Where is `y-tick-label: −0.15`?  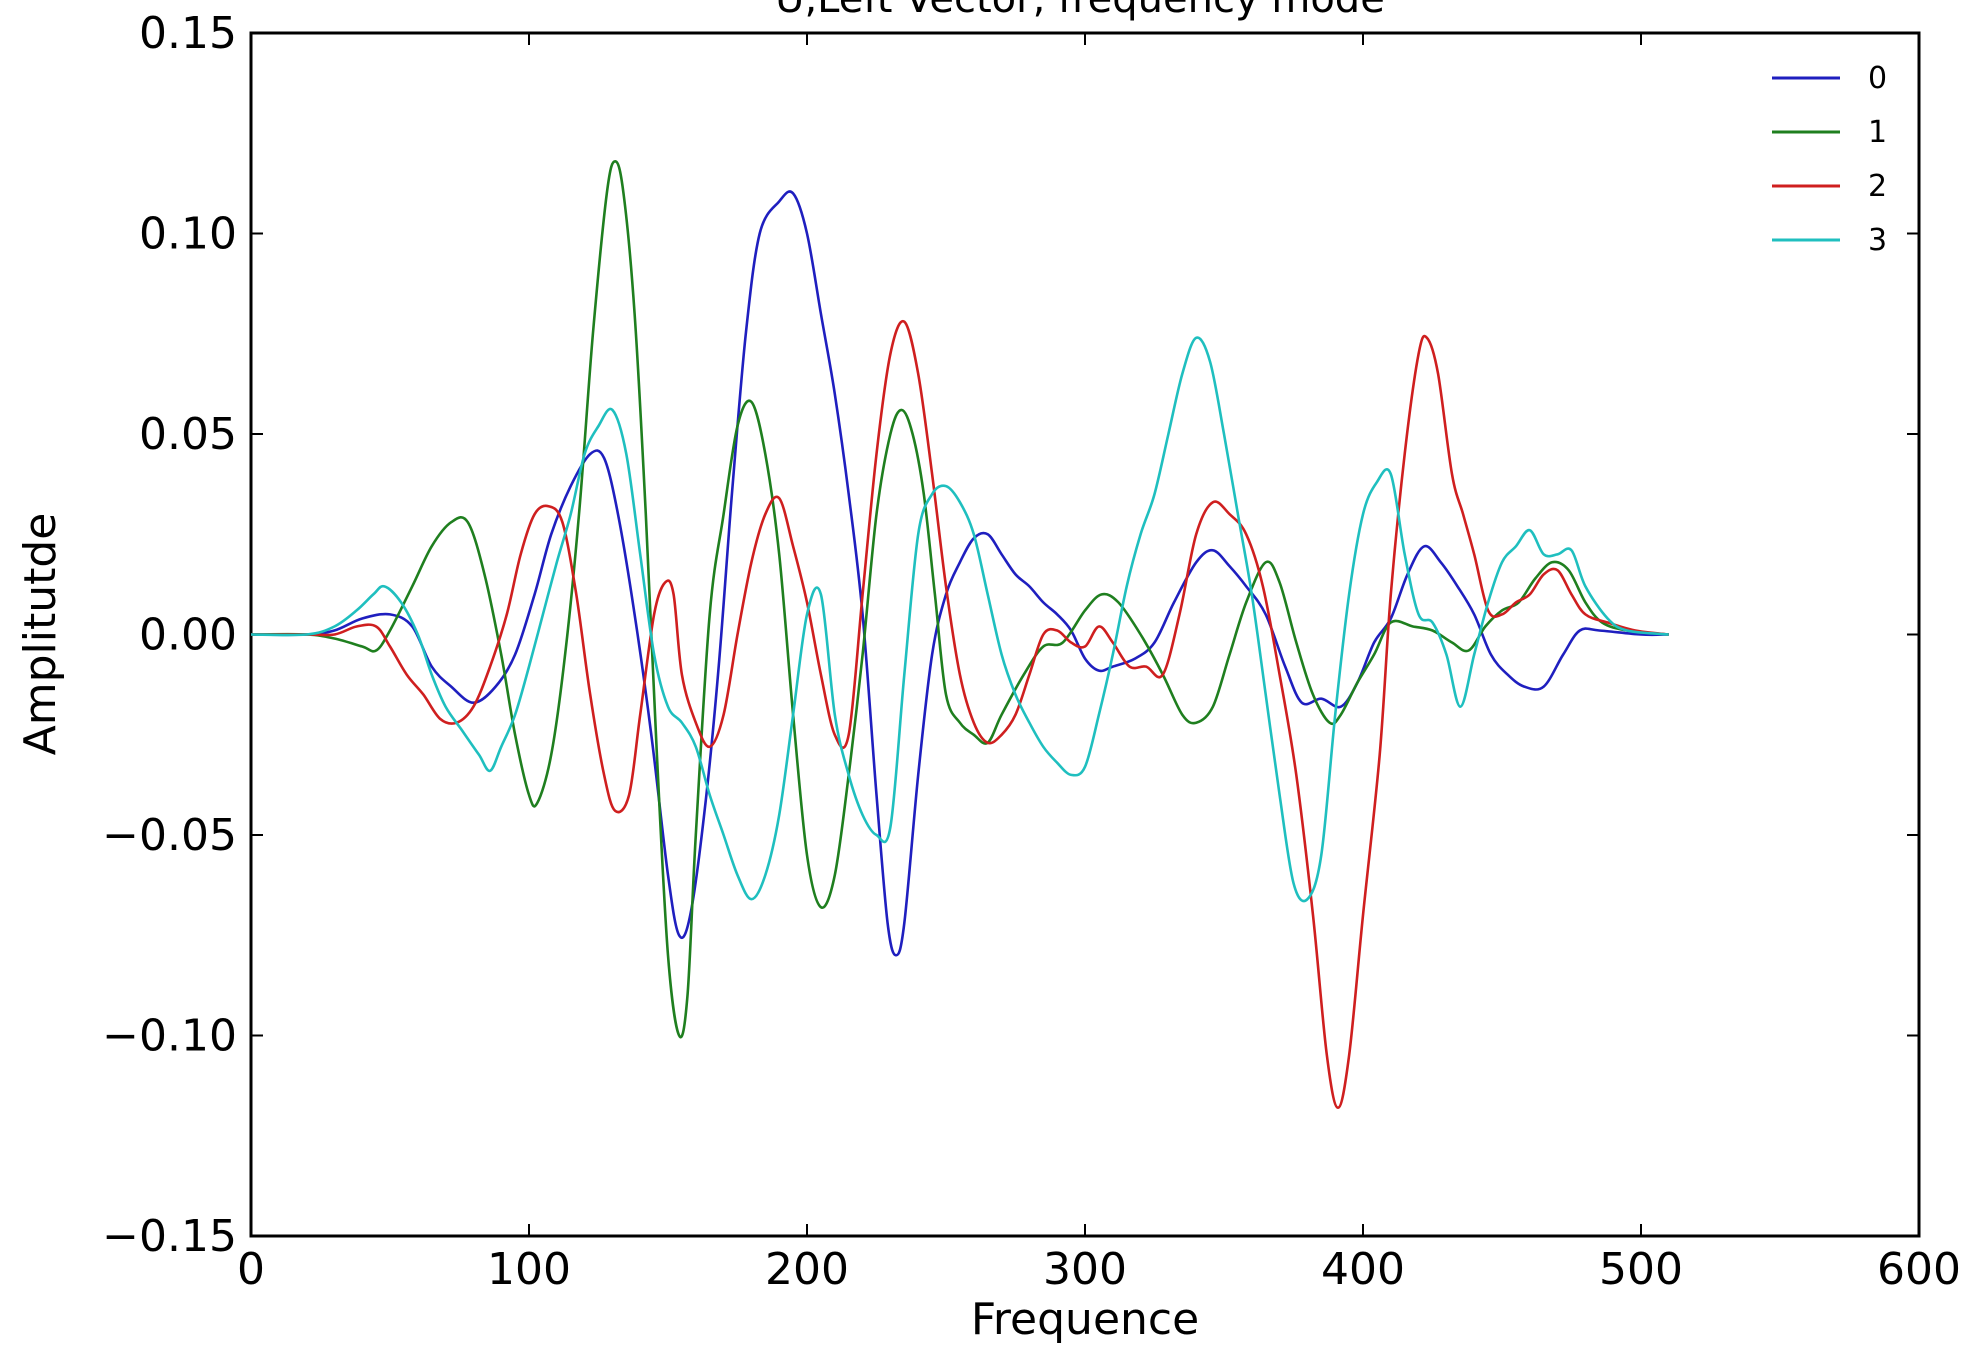
y-tick-label: −0.15 is located at coordinates (169, 1236).